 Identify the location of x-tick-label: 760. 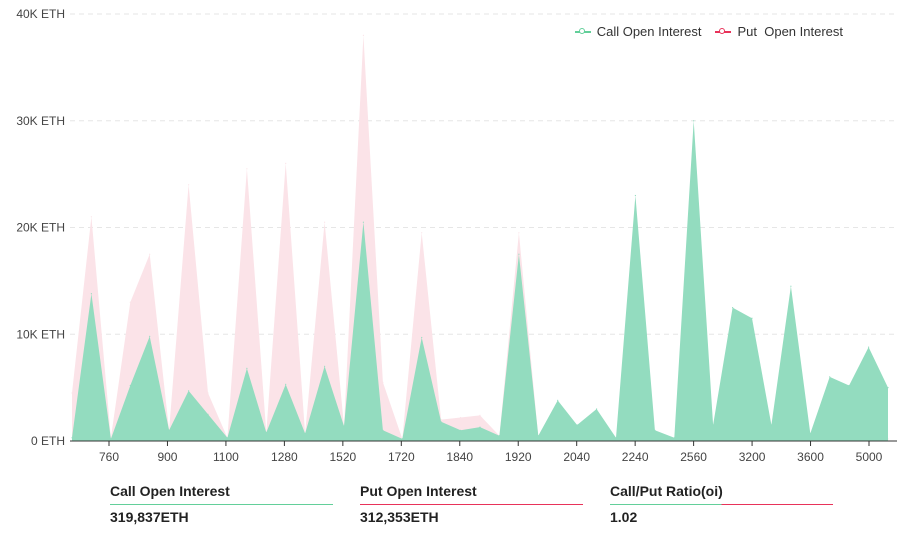
(109, 457).